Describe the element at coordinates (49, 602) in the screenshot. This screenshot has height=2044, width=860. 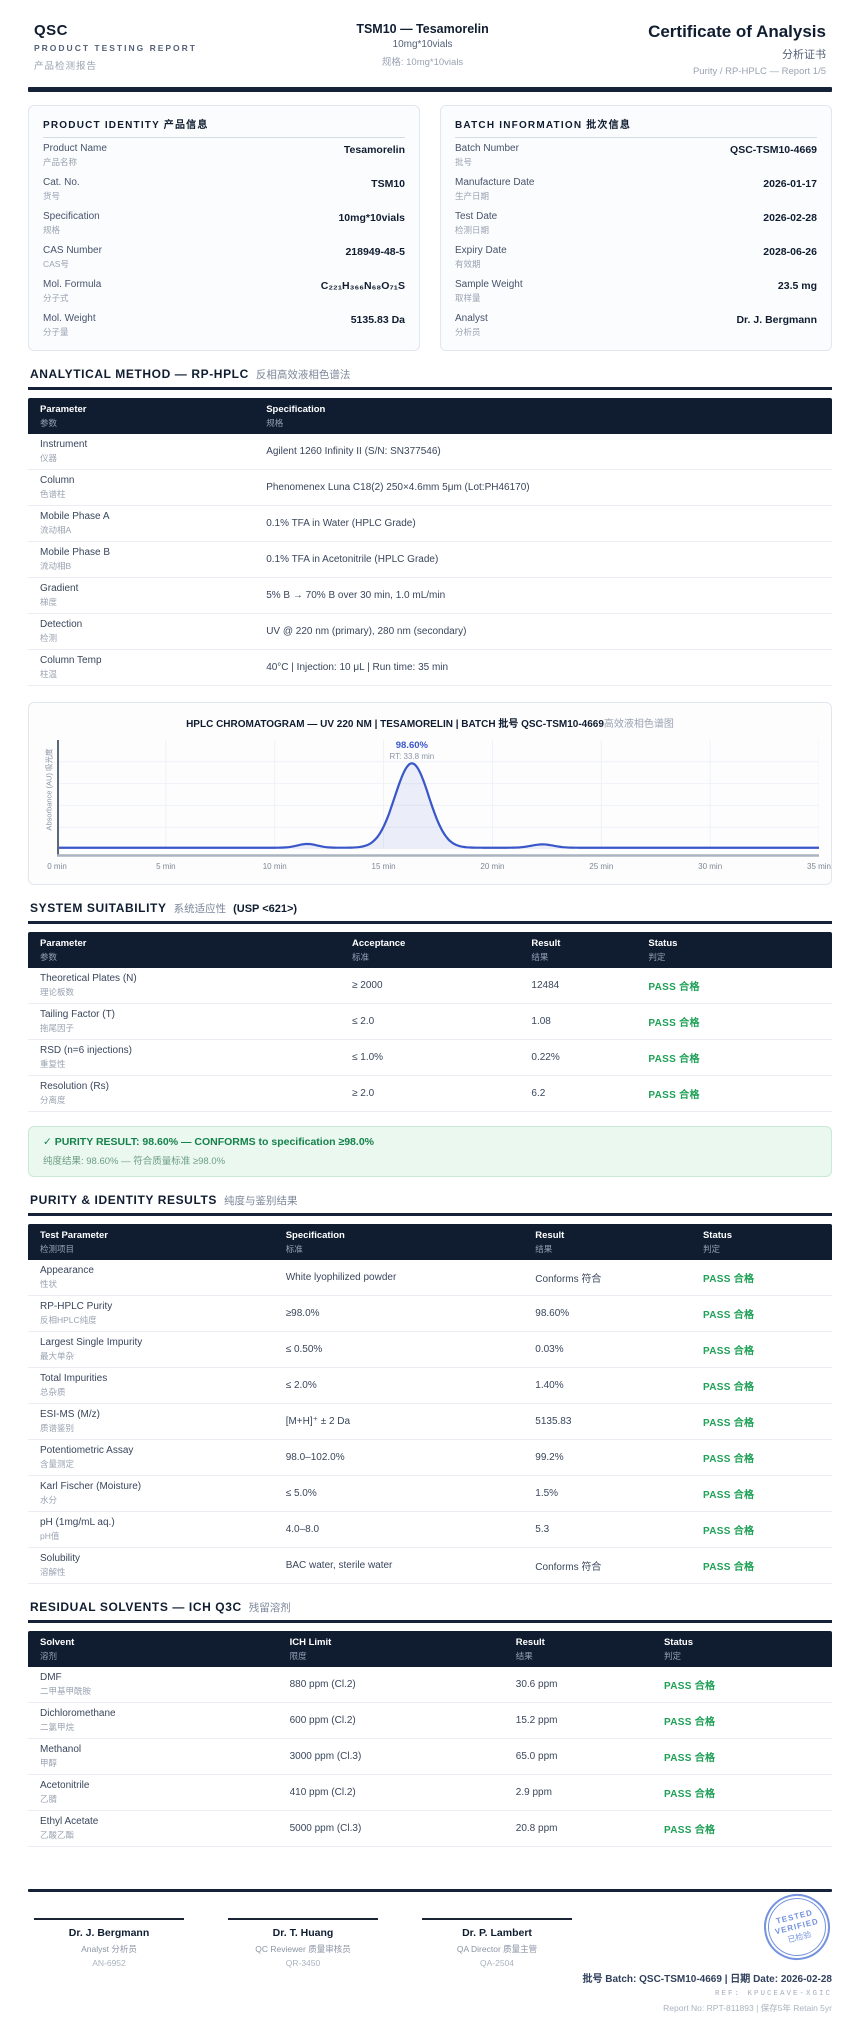
I see `parameter-zh: 梯度` at that location.